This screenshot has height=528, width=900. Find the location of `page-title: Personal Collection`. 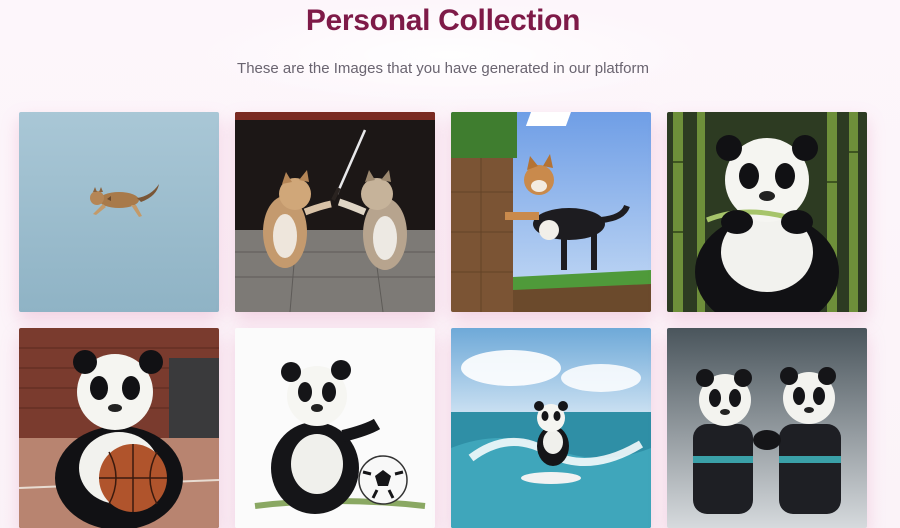

page-title: Personal Collection is located at coordinates (443, 21).